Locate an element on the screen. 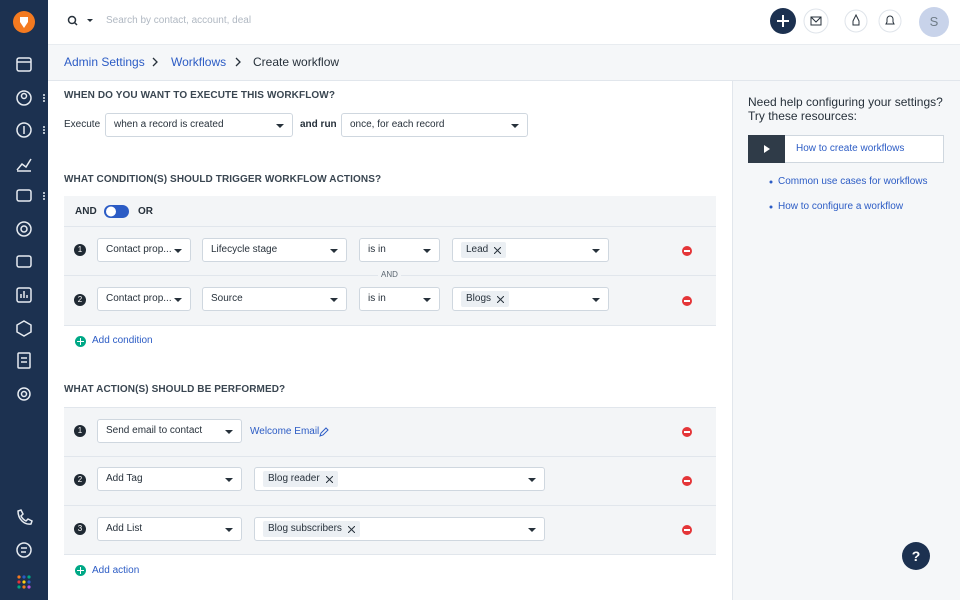 This screenshot has height=600, width=960. tag-text: Blog reader is located at coordinates (294, 478).